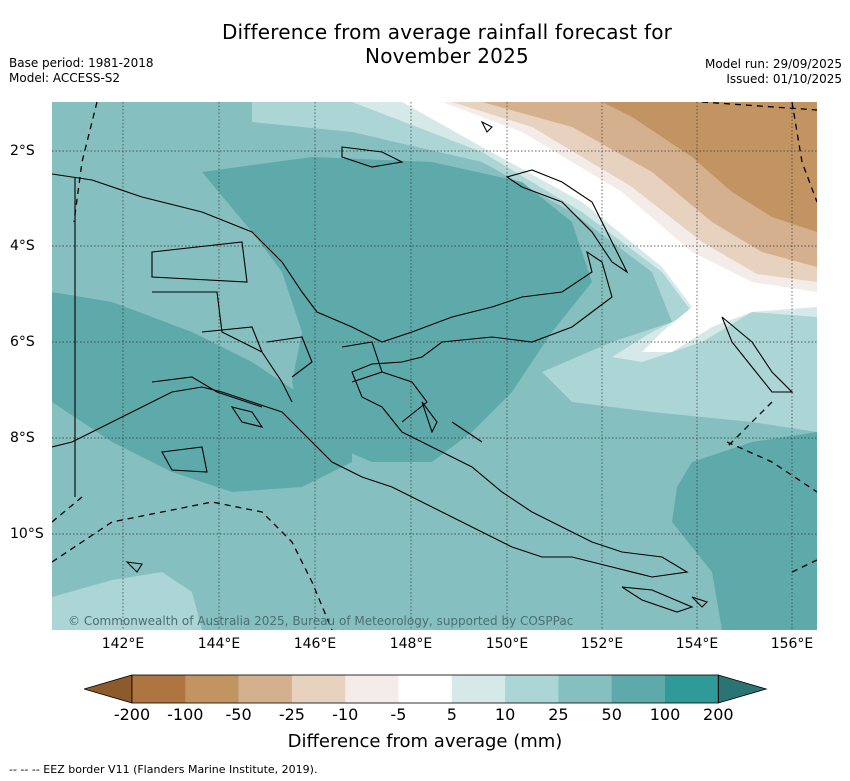 Image resolution: width=850 pixels, height=781 pixels. What do you see at coordinates (315, 644) in the screenshot?
I see `lon-label-146: 146°E` at bounding box center [315, 644].